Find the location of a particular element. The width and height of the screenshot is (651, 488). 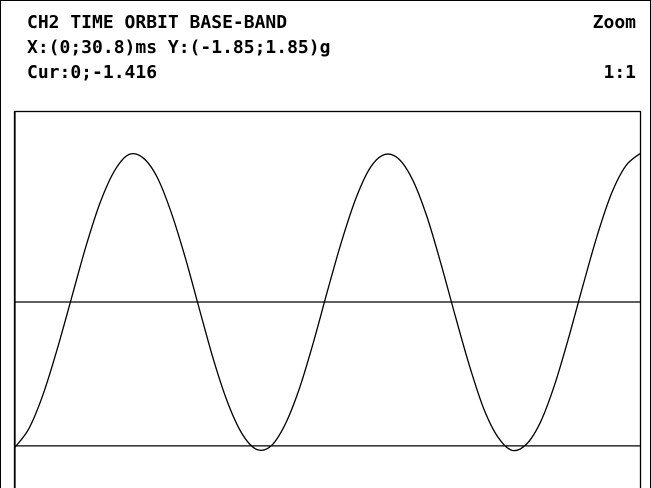

cursor-readout: Cur:0;-1.416 is located at coordinates (92, 72).